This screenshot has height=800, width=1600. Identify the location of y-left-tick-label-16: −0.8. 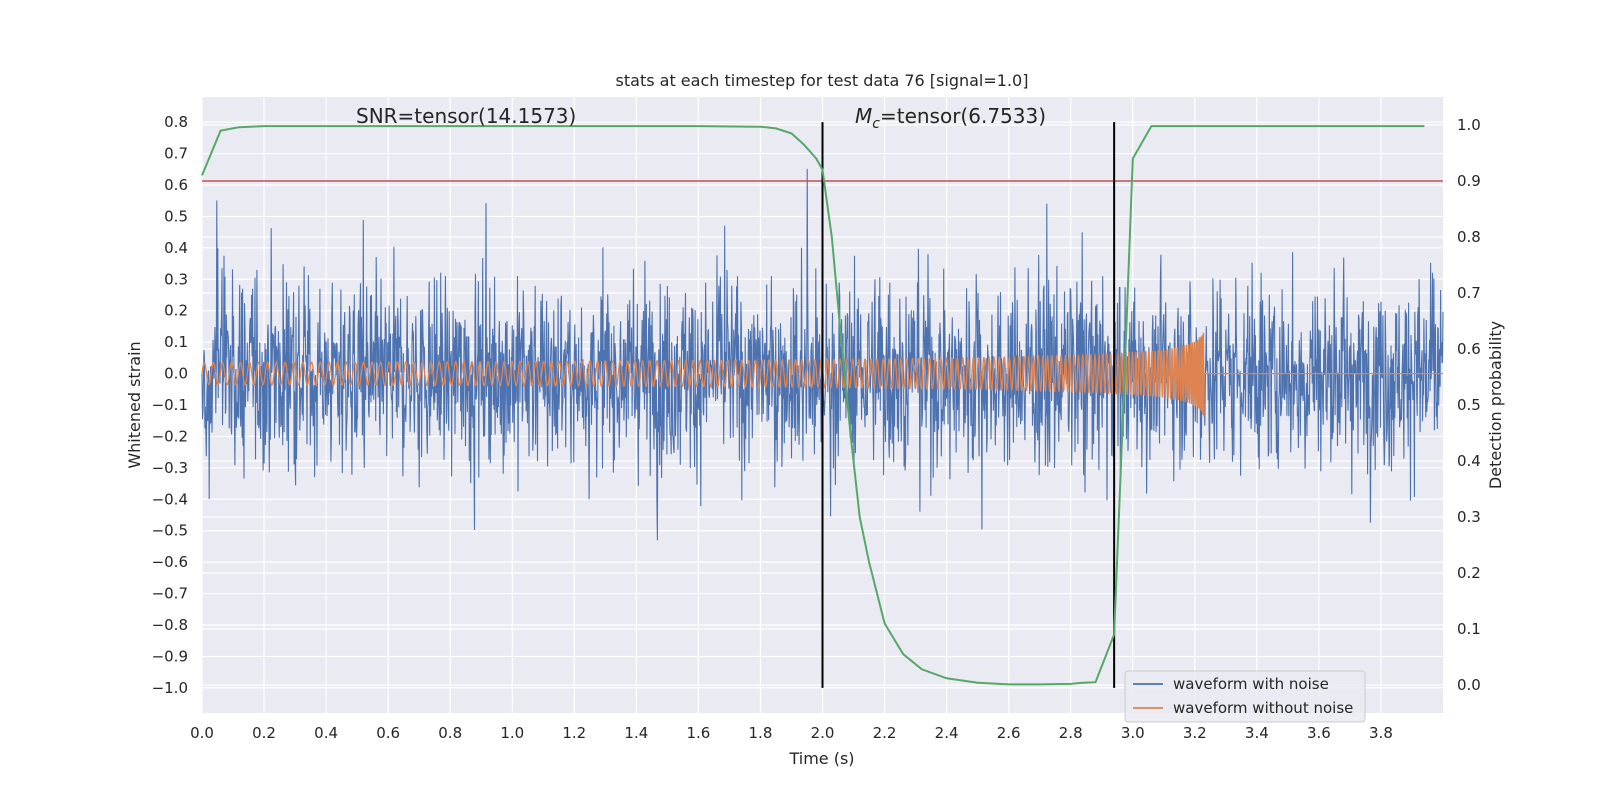
(170, 625).